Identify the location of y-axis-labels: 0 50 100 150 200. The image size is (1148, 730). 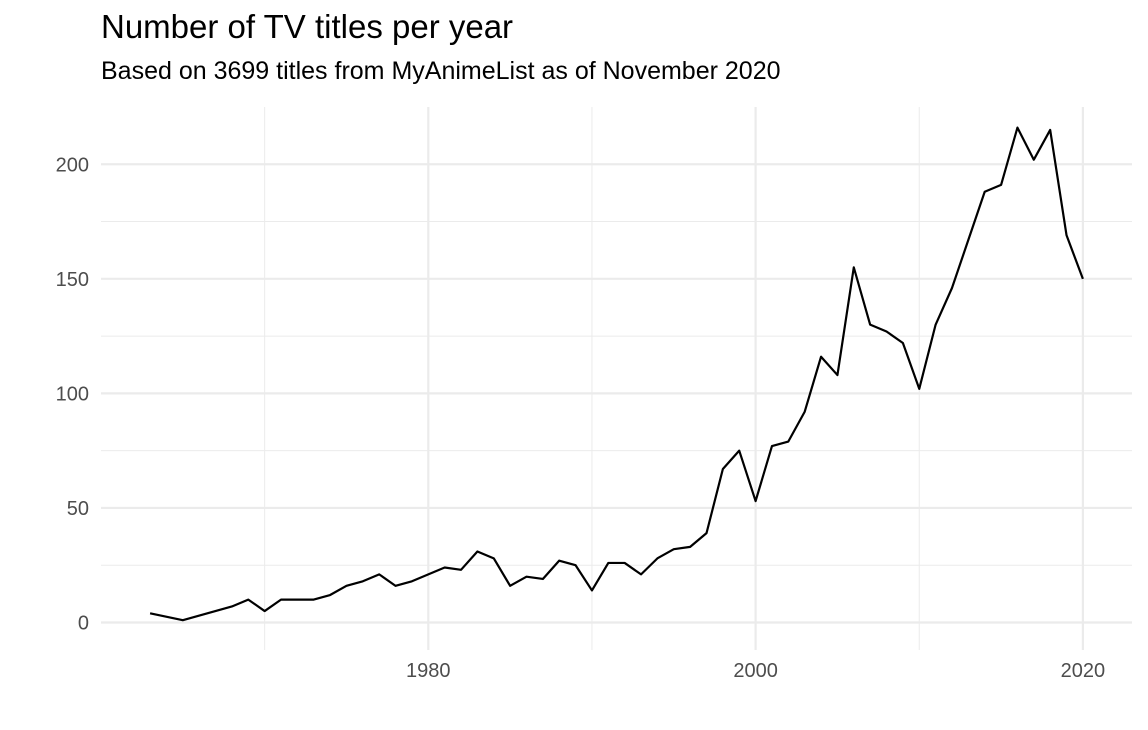
(72, 394).